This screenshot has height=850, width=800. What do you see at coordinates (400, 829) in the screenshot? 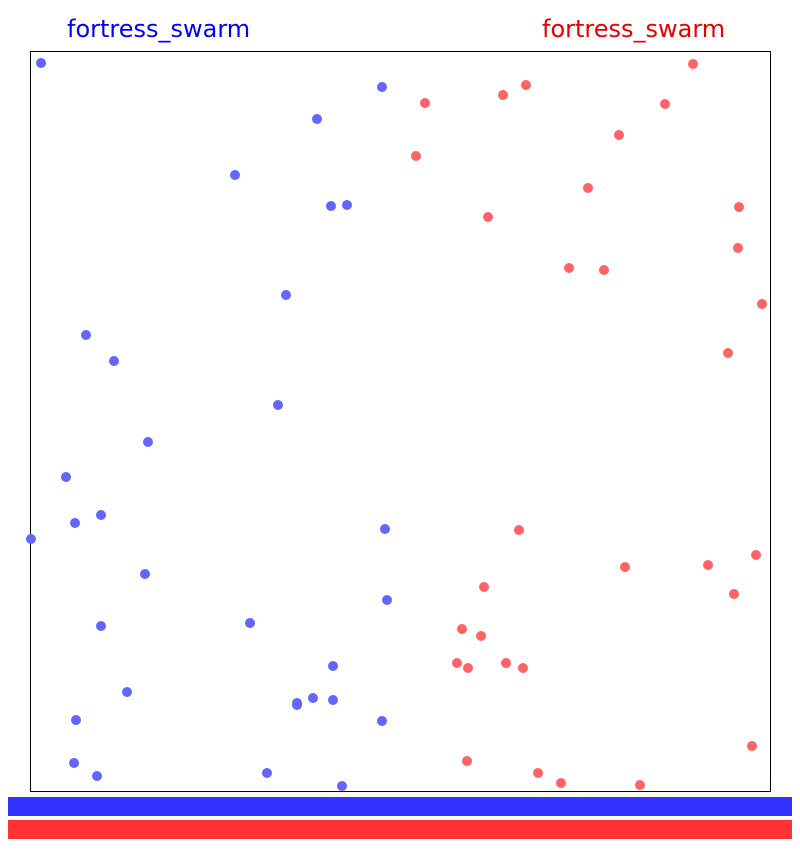
I see `red-health-bar` at bounding box center [400, 829].